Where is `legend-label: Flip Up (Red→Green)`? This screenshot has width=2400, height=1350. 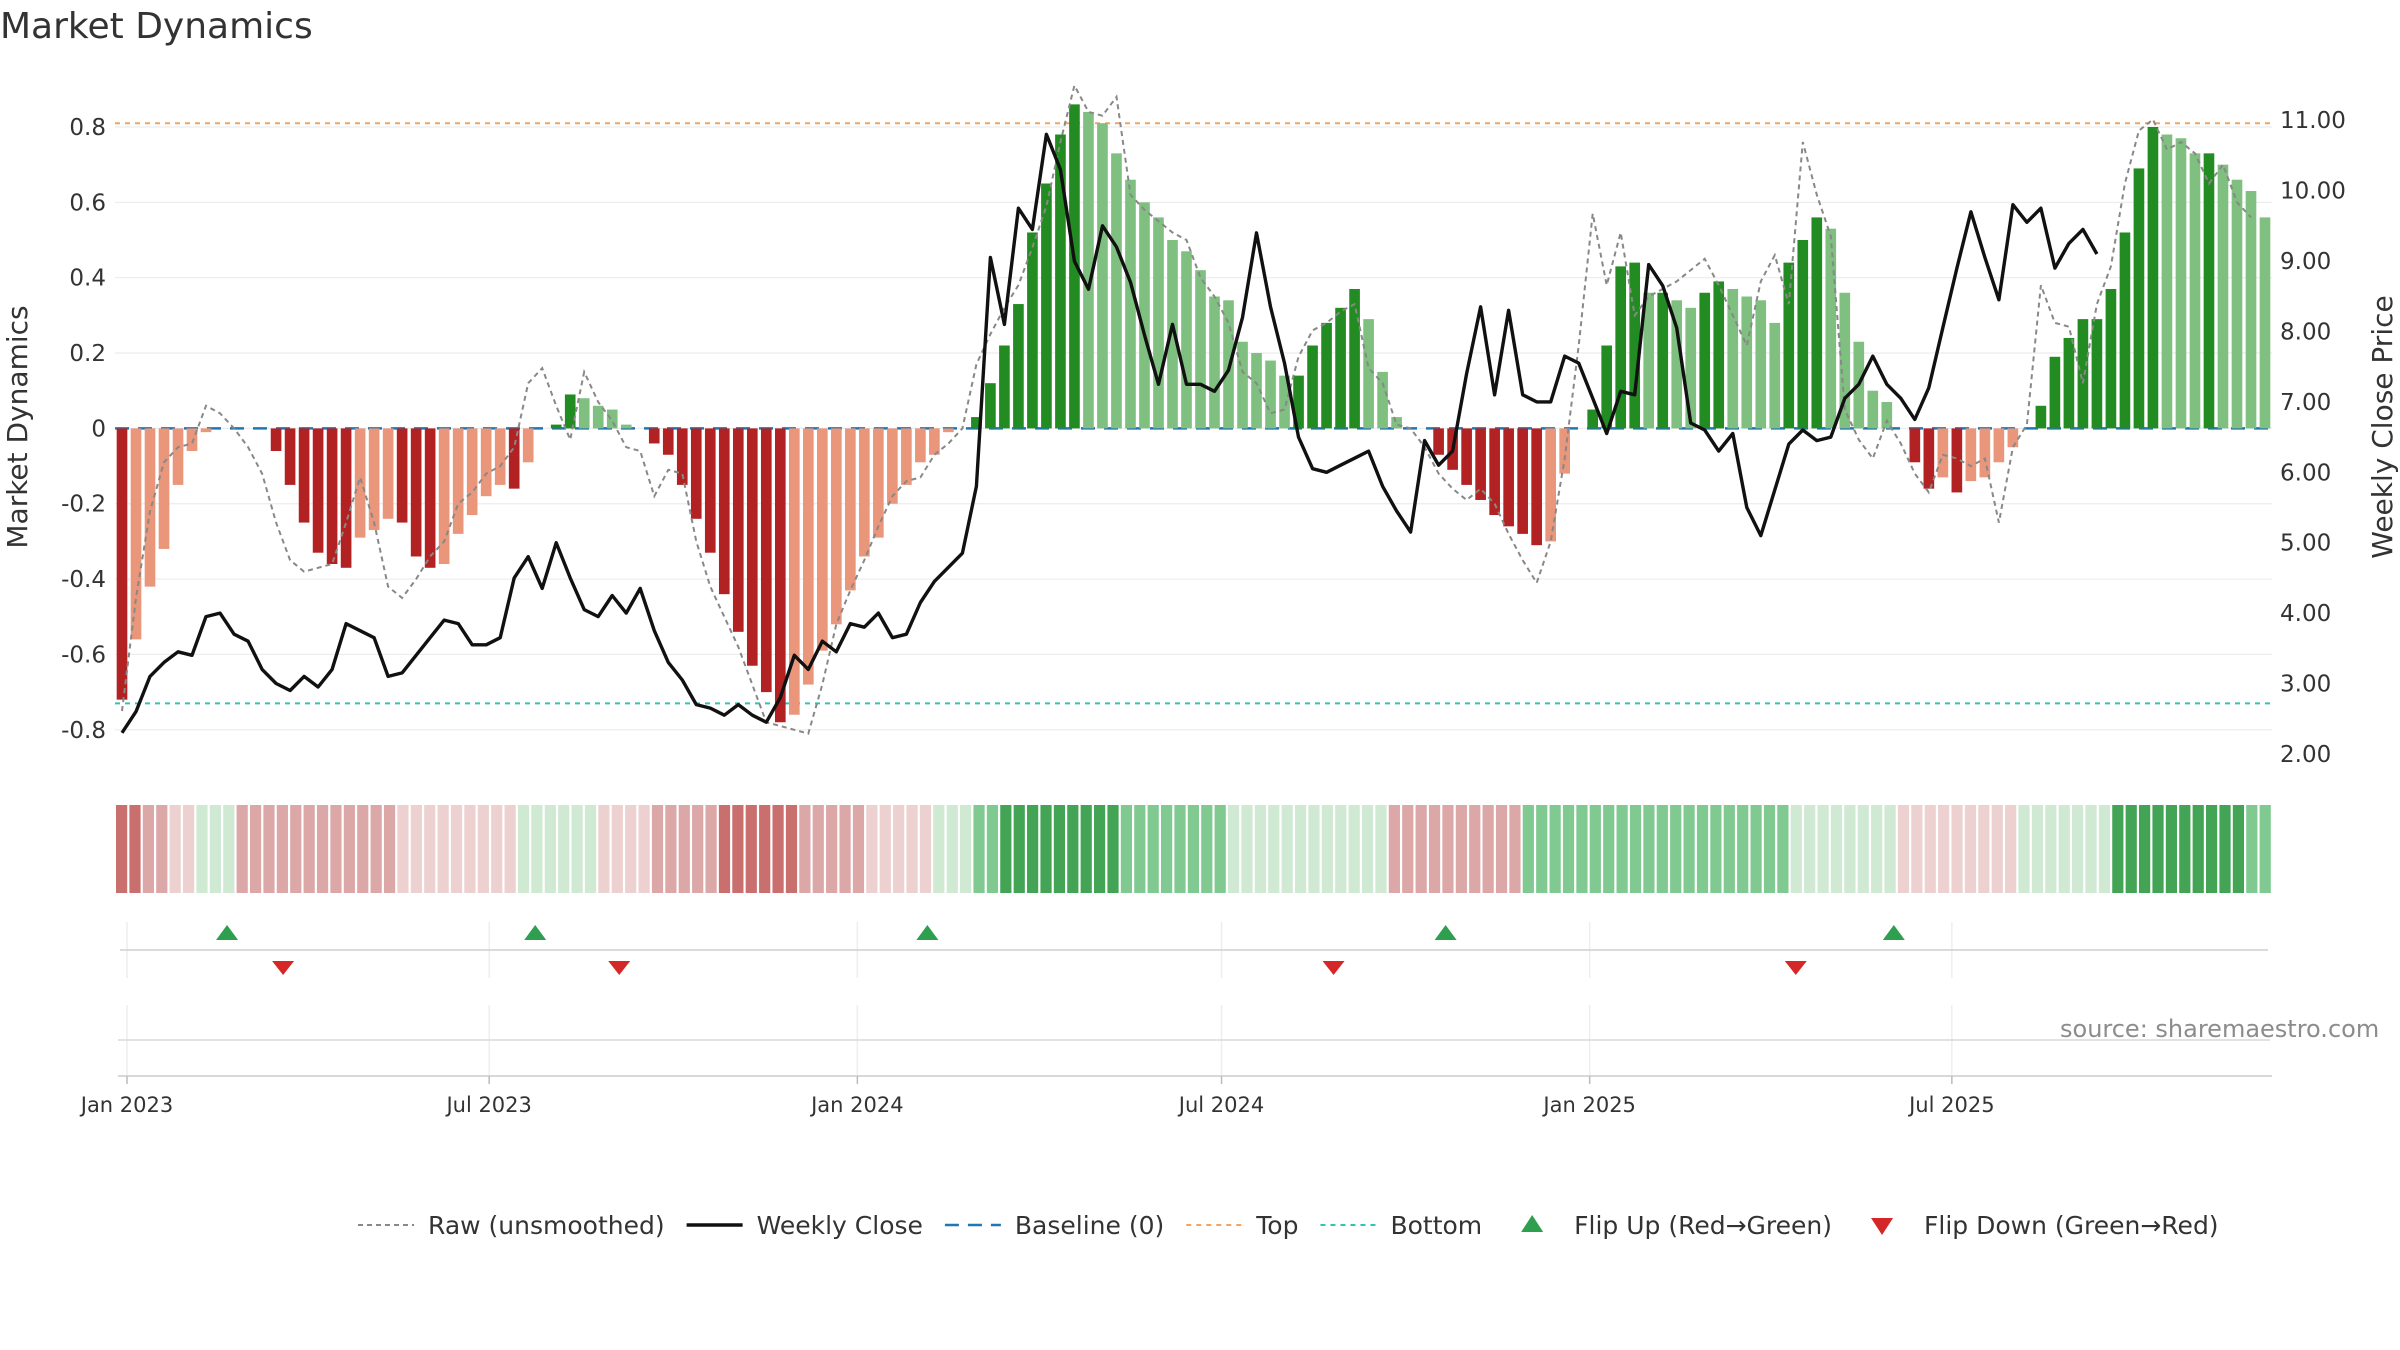
legend-label: Flip Up (Red→Green) is located at coordinates (1703, 1225).